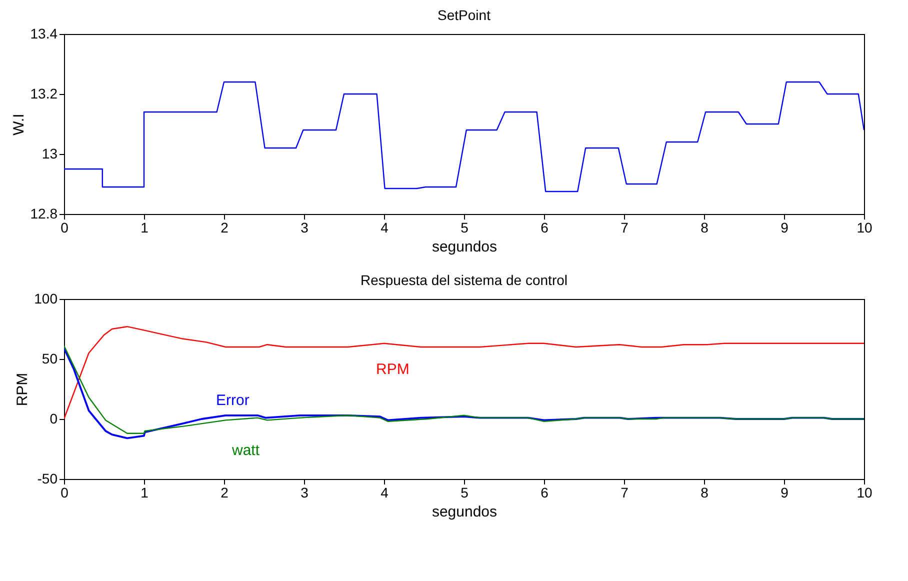 This screenshot has height=581, width=908. What do you see at coordinates (464, 373) in the screenshot?
I see `line-series` at bounding box center [464, 373].